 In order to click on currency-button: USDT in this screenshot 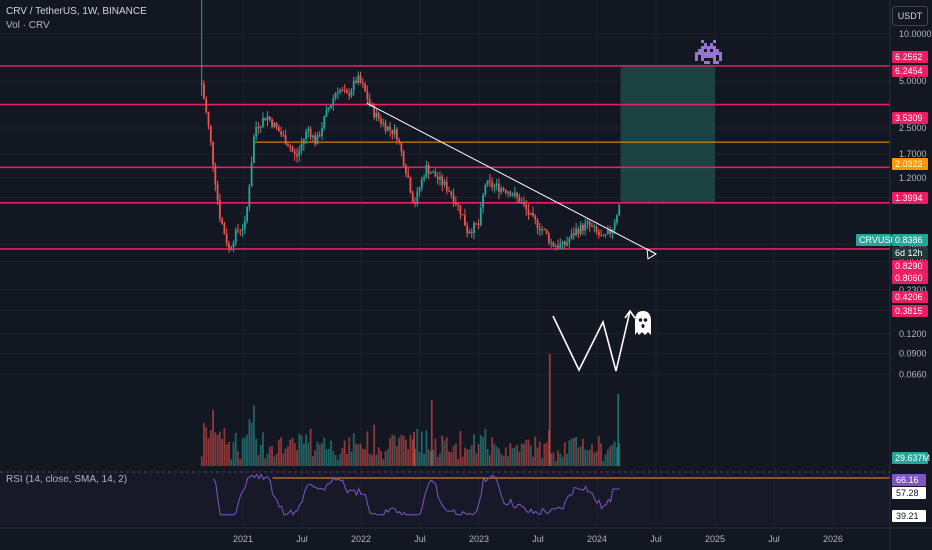, I will do `click(910, 16)`.